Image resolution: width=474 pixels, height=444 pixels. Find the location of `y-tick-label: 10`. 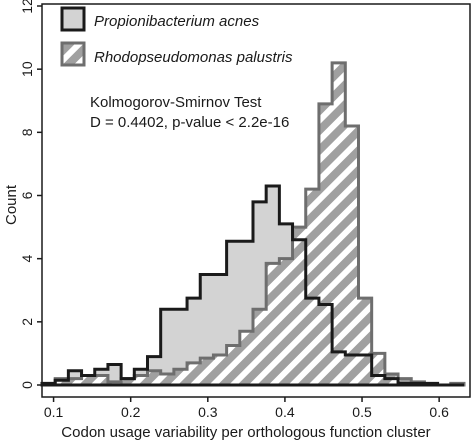

y-tick-label: 10 is located at coordinates (27, 69).